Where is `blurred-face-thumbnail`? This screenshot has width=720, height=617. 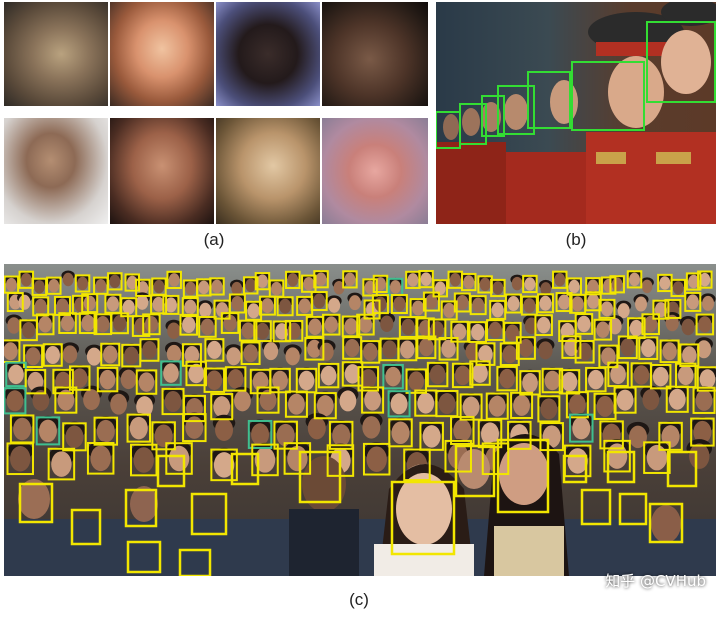
blurred-face-thumbnail is located at coordinates (268, 54).